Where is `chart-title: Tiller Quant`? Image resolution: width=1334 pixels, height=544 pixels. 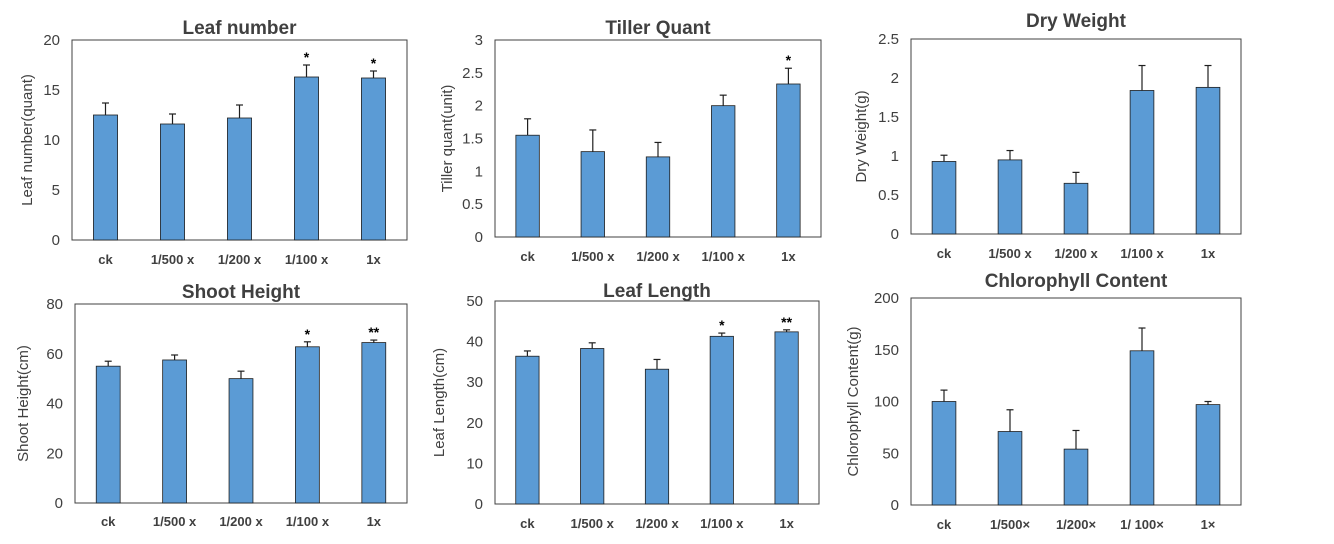 chart-title: Tiller Quant is located at coordinates (658, 28).